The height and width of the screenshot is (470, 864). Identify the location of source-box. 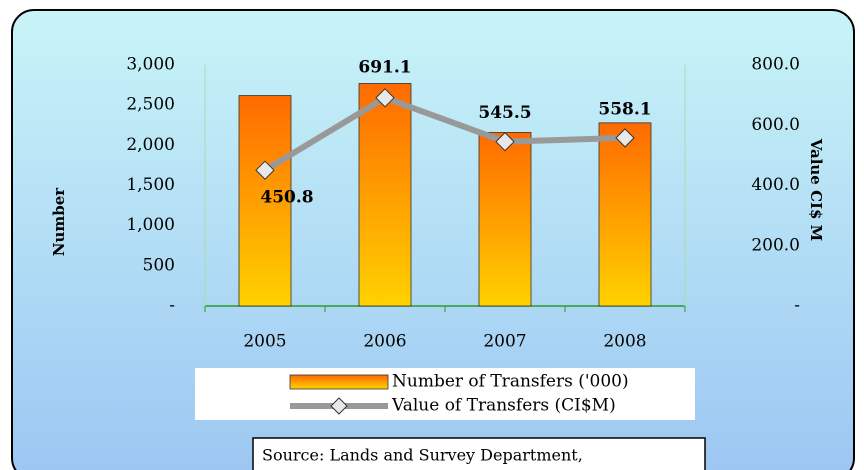
(479, 453).